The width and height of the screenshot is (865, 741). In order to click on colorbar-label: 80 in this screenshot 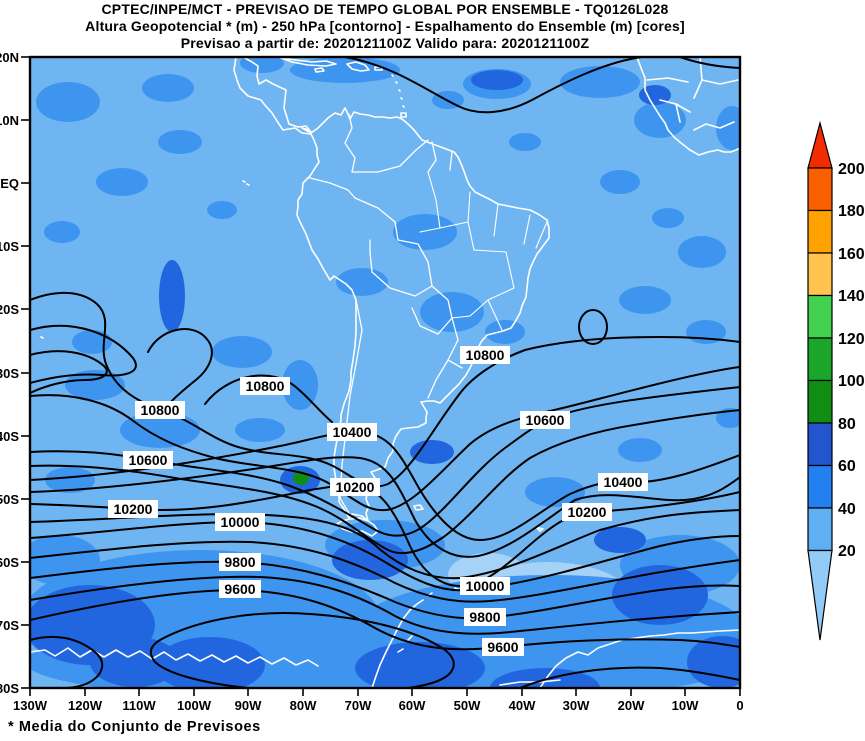, I will do `click(847, 424)`.